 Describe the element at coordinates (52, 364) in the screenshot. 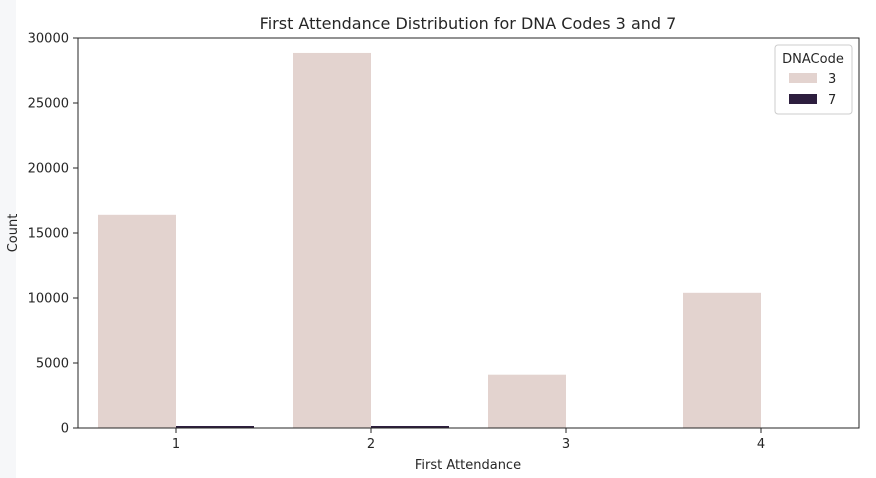

I see `y-tick-label: 5000` at that location.